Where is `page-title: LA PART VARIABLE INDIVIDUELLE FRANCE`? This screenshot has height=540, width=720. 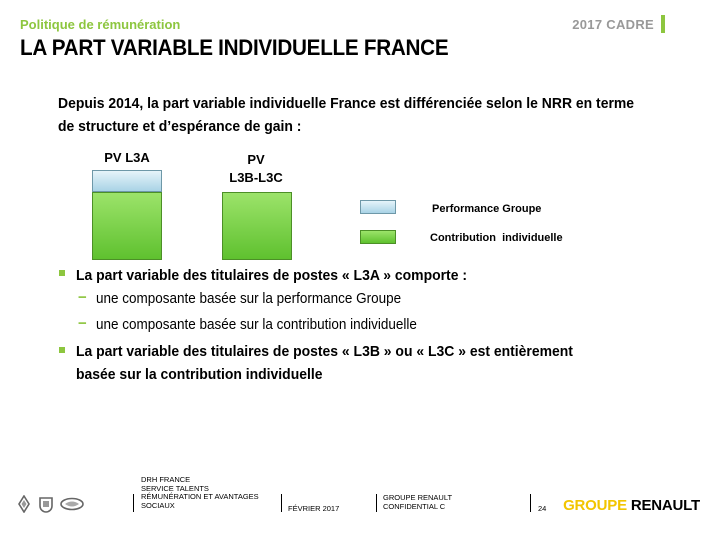
page-title: LA PART VARIABLE INDIVIDUELLE FRANCE is located at coordinates (234, 47).